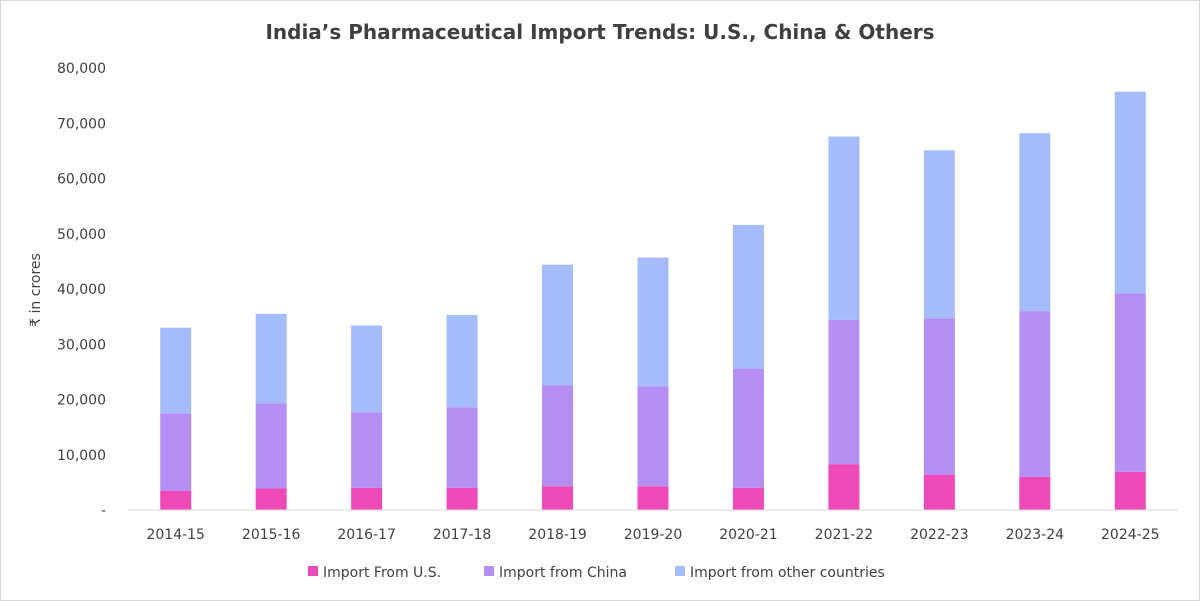  I want to click on x-tick-label: 2020-21, so click(748, 535).